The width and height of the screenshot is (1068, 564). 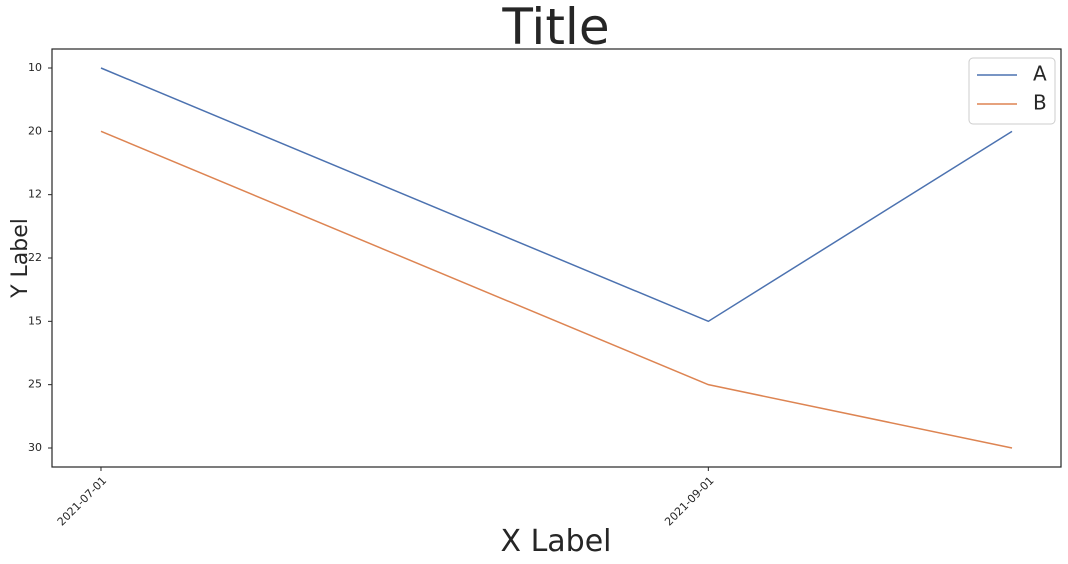 What do you see at coordinates (35, 320) in the screenshot?
I see `y-tick-label: 15` at bounding box center [35, 320].